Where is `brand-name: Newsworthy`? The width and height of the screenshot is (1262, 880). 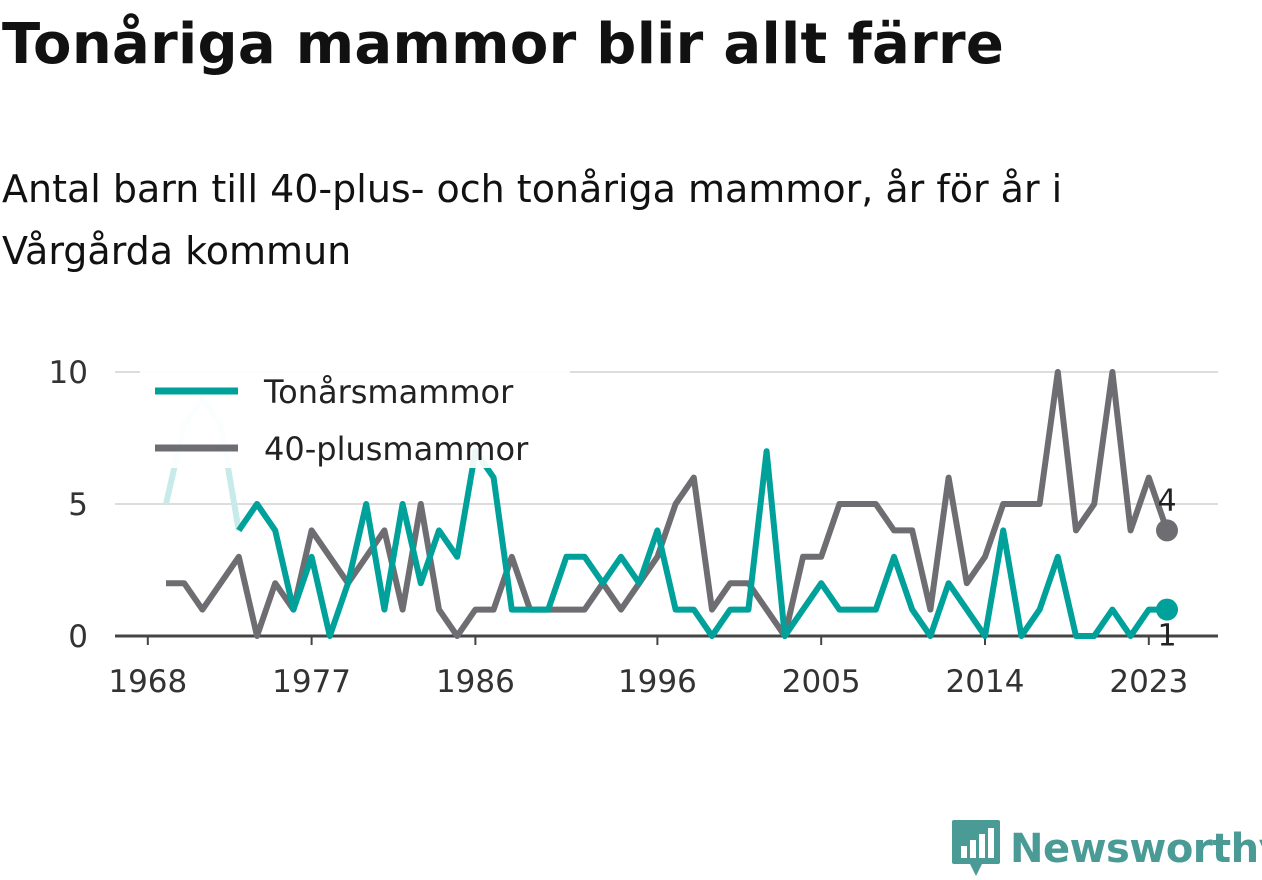 brand-name: Newsworthy is located at coordinates (1136, 849).